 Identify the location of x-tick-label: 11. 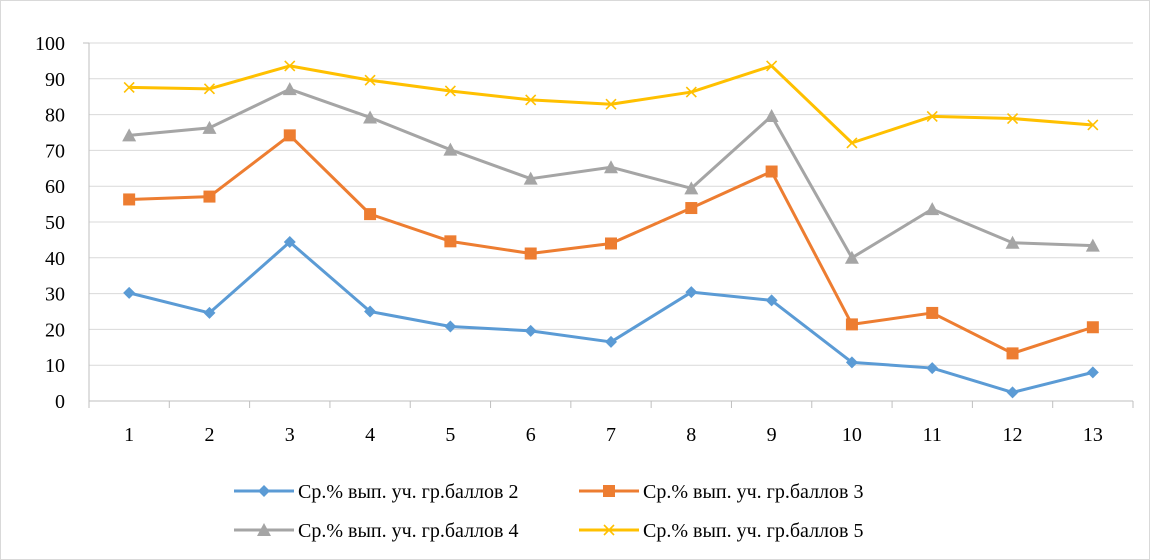
(932, 435).